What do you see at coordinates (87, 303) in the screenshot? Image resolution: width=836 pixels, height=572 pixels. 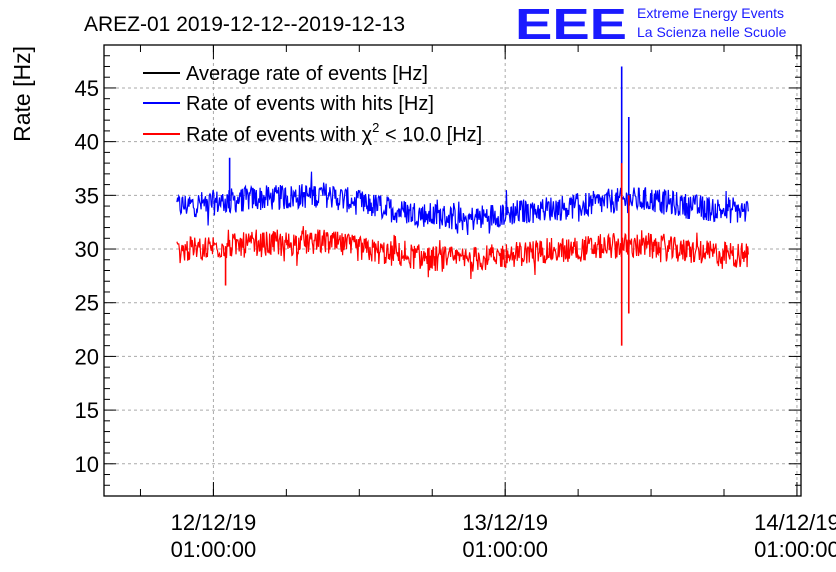 I see `y-tick-label: 25` at bounding box center [87, 303].